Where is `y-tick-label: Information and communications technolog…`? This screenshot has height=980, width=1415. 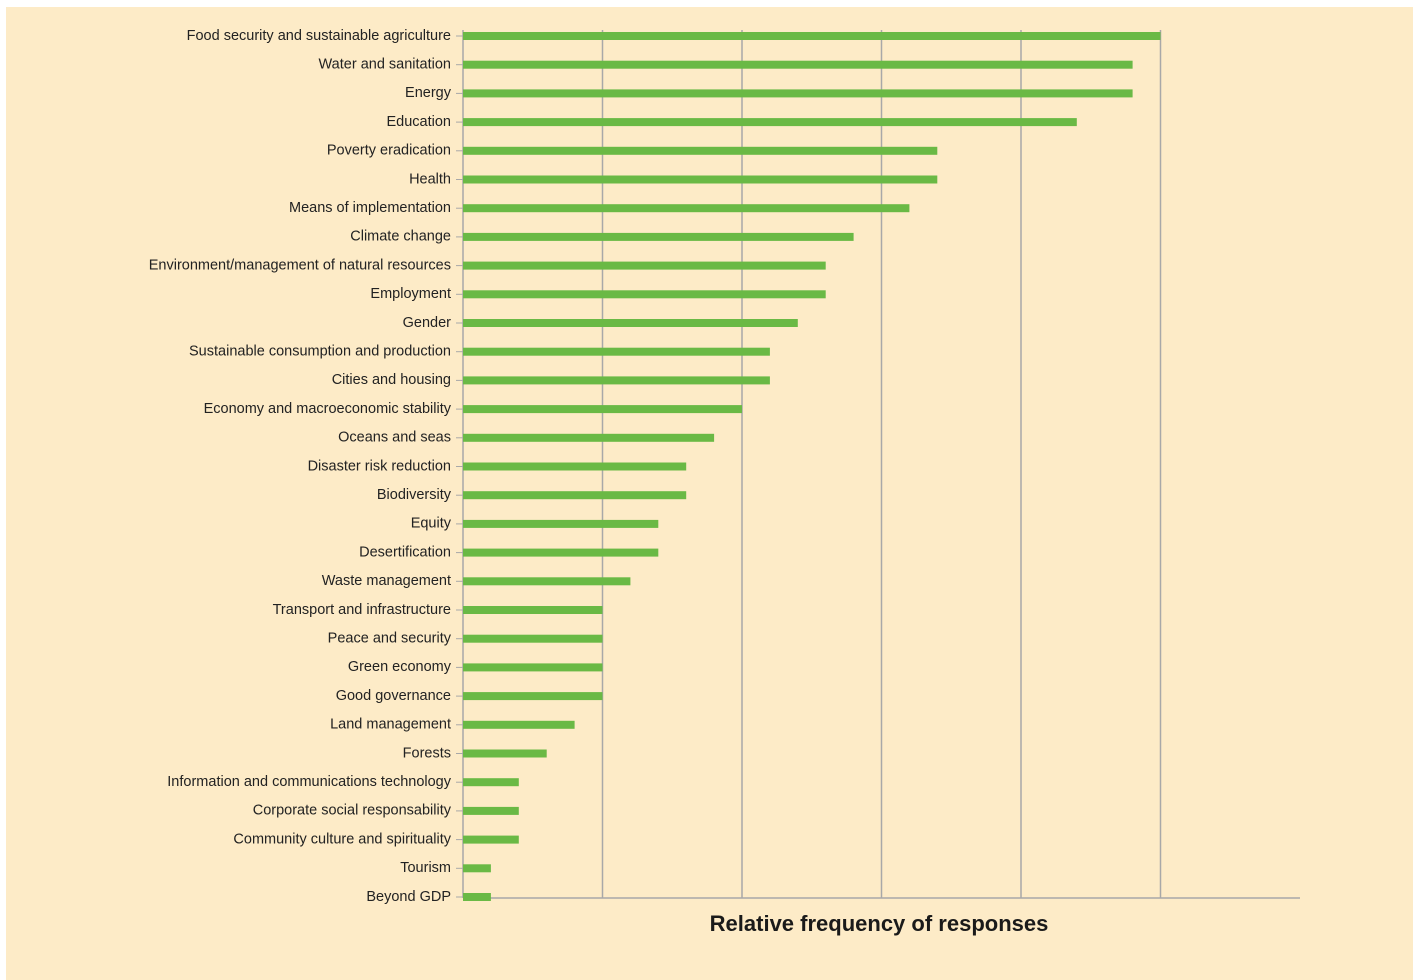
y-tick-label: Information and communications technolog… is located at coordinates (309, 782).